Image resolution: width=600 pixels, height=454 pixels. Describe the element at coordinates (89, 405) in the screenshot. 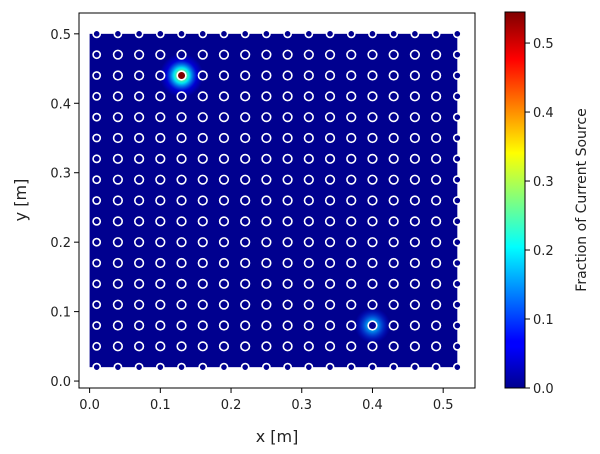

I see `x-tick-label: 0.0` at that location.